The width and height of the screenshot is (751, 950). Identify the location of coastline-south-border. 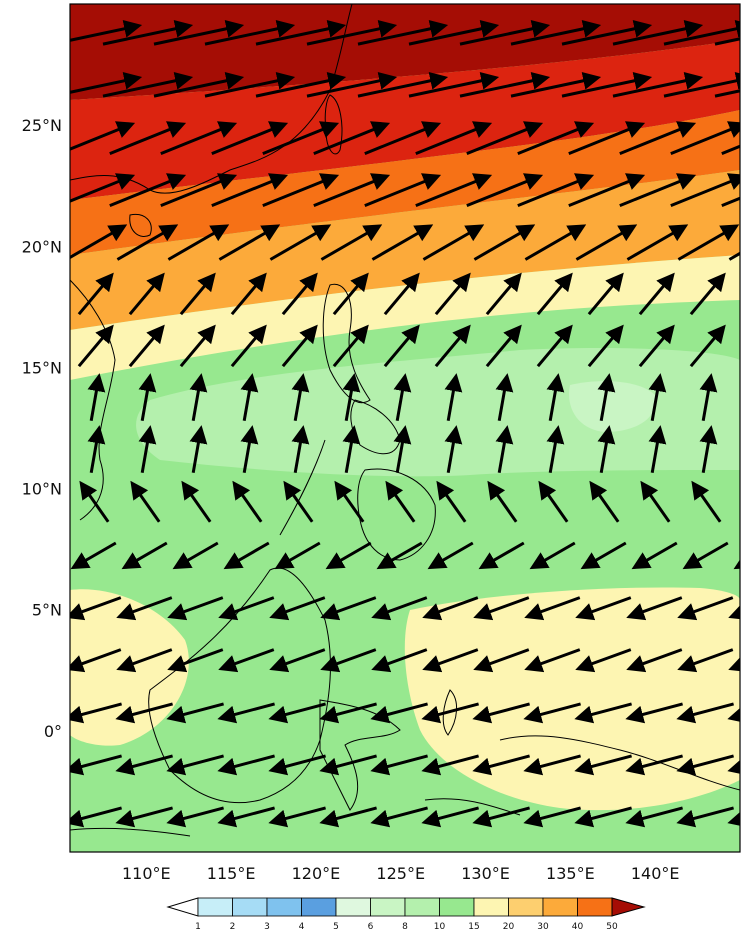
(130, 832).